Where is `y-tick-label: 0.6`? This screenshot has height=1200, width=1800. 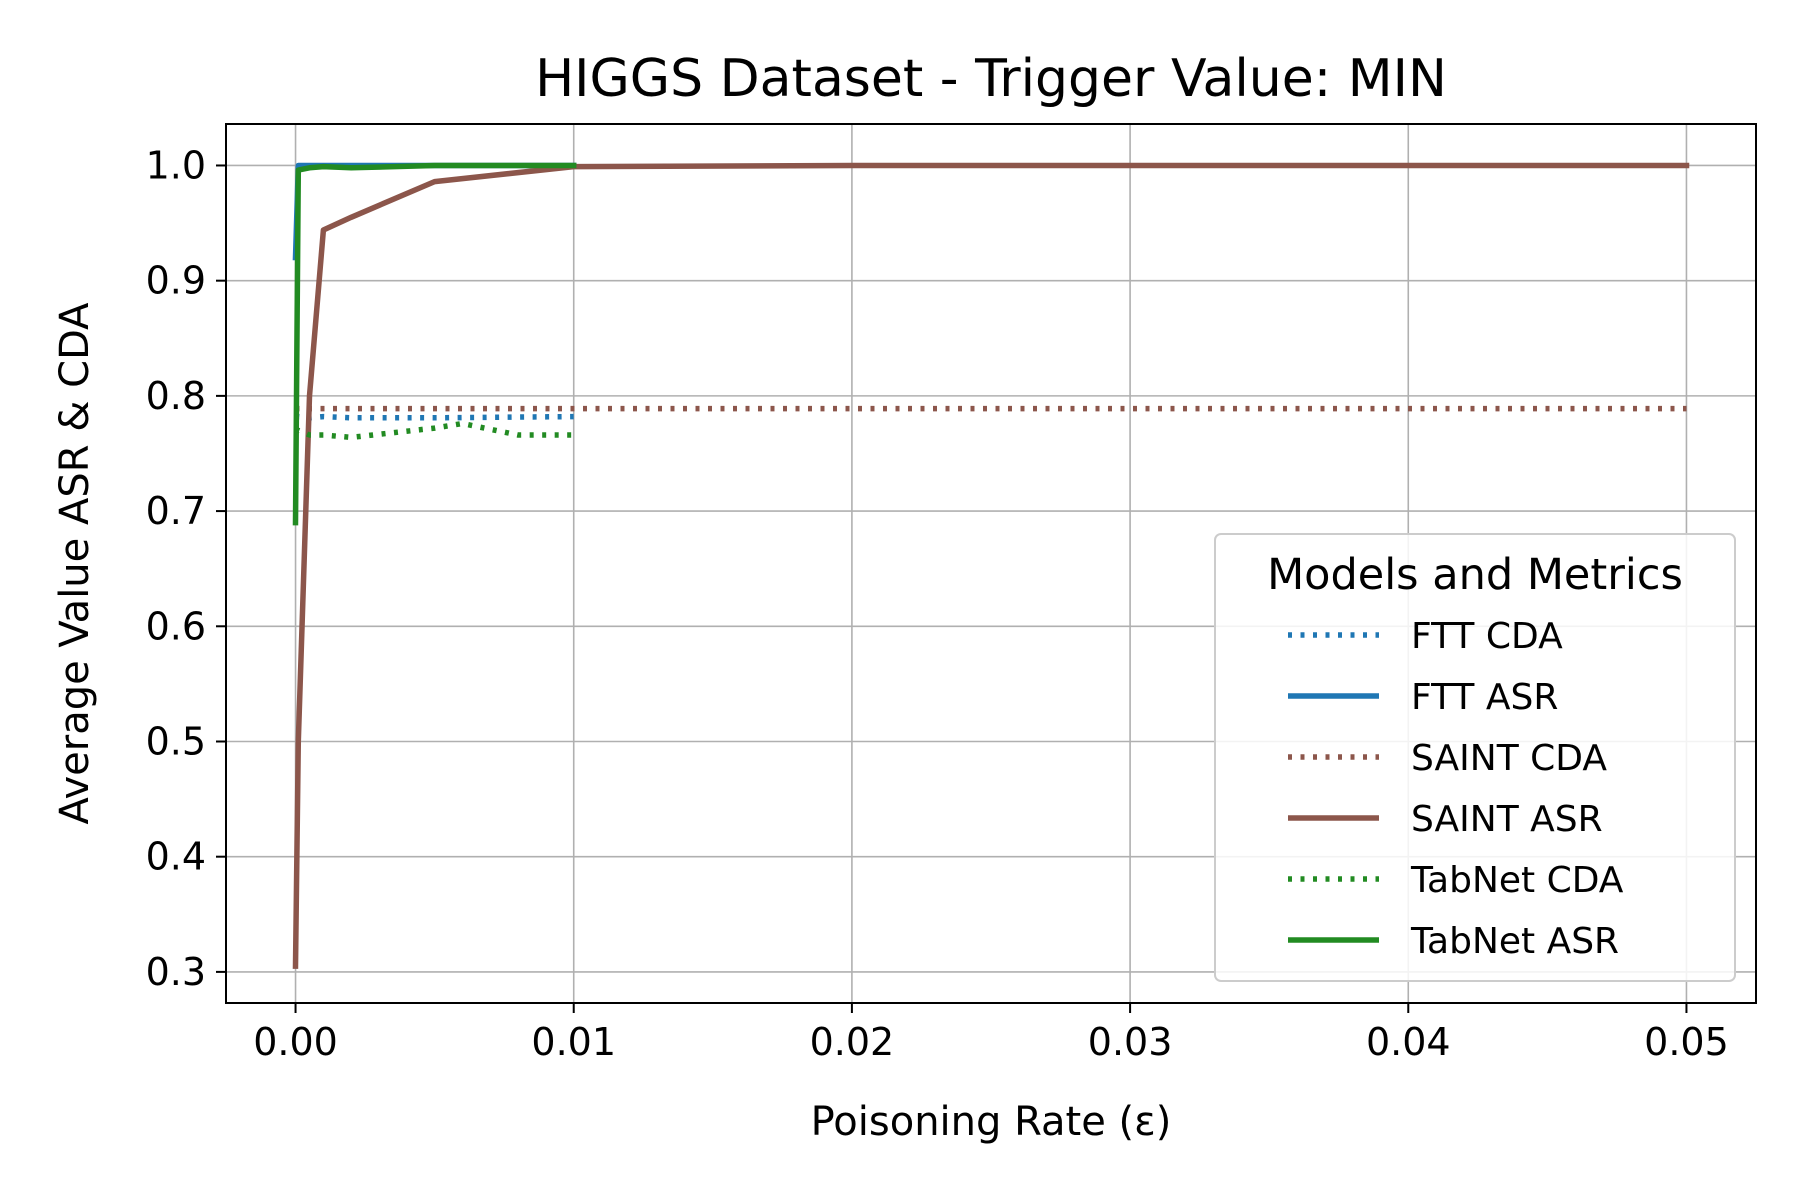
y-tick-label: 0.6 is located at coordinates (176, 626).